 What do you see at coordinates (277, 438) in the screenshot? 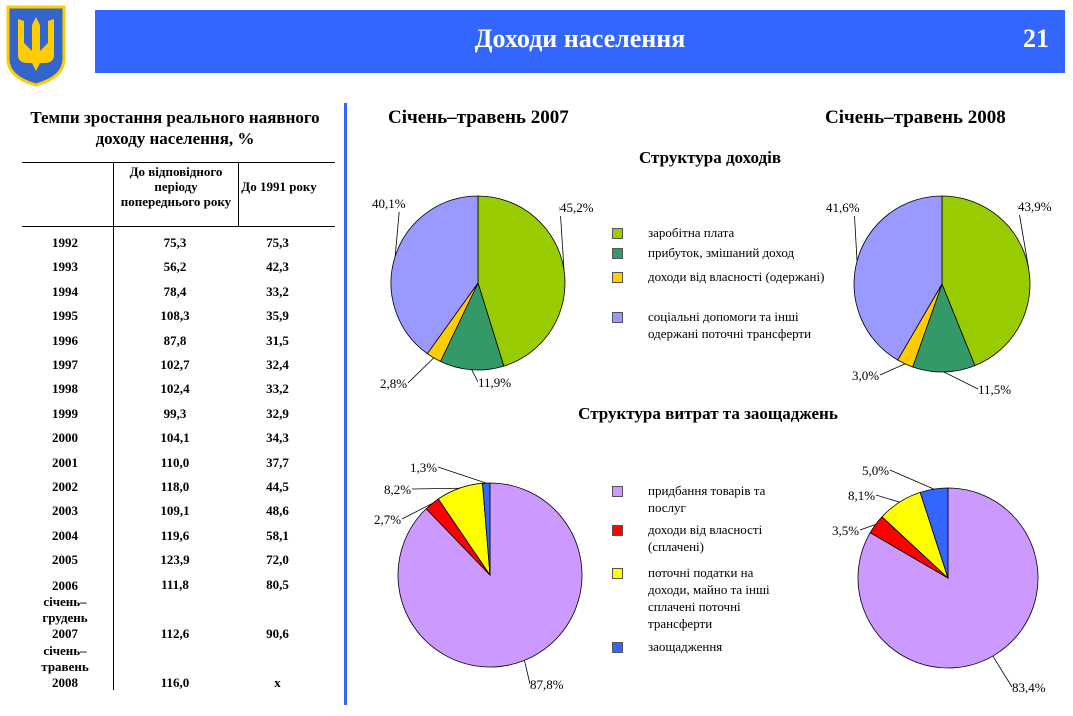
I see `cell-vs-1991: 34,3` at bounding box center [277, 438].